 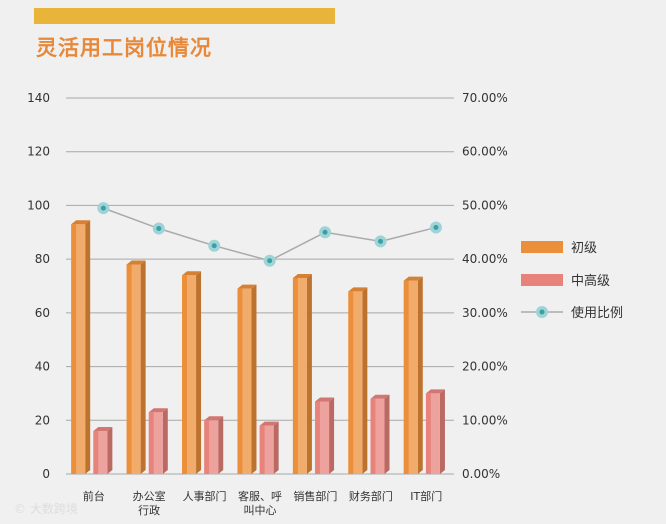 What do you see at coordinates (485, 313) in the screenshot?
I see `y-tick-label-right: 30.00%` at bounding box center [485, 313].